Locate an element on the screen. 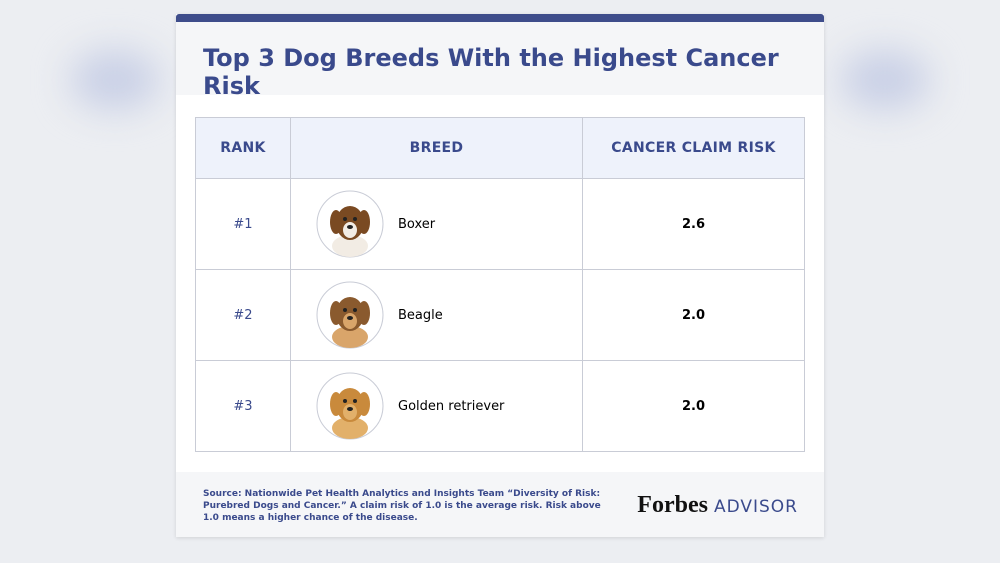  header-row: RANK BREED CANCER CLAIM RISK is located at coordinates (500, 148).